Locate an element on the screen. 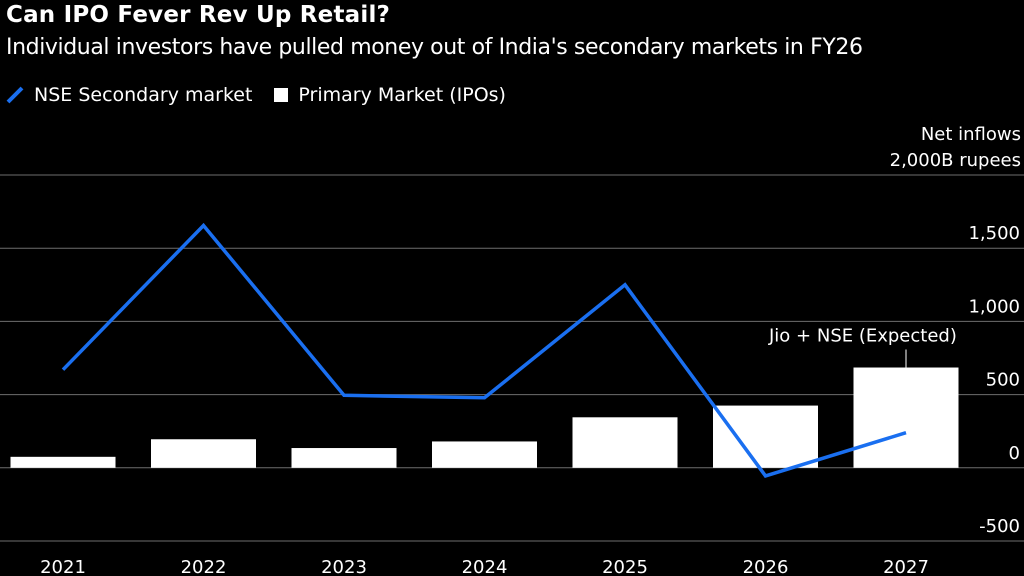 The height and width of the screenshot is (576, 1024). annotation-label: Jio + NSE (Expected) is located at coordinates (862, 336).